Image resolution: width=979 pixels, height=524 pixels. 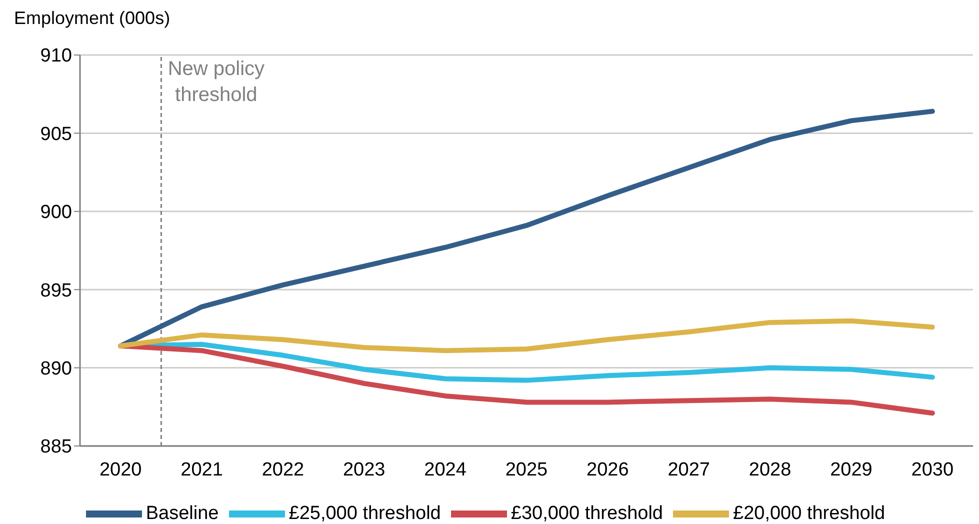 I want to click on y-tick-label: 900, so click(x=56, y=213).